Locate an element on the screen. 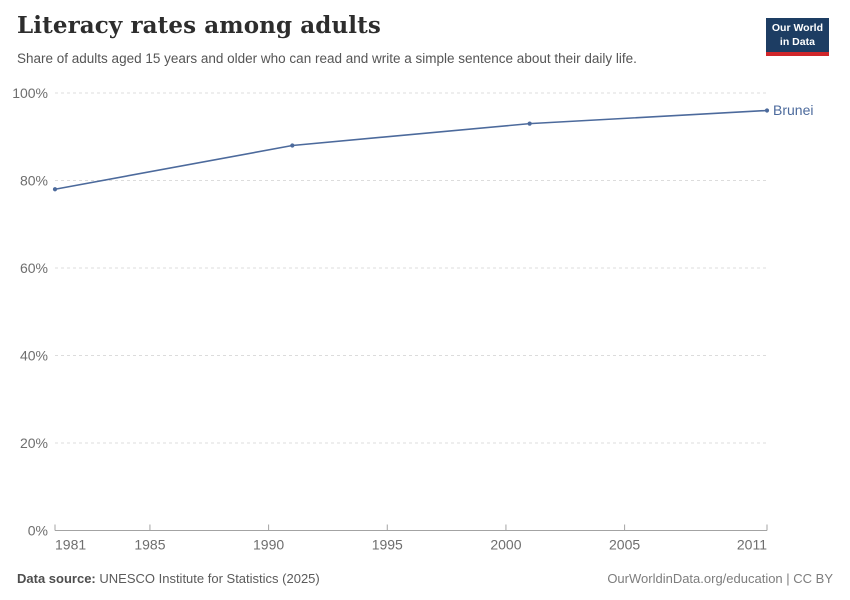  x-tick-label: 2000 is located at coordinates (505, 545).